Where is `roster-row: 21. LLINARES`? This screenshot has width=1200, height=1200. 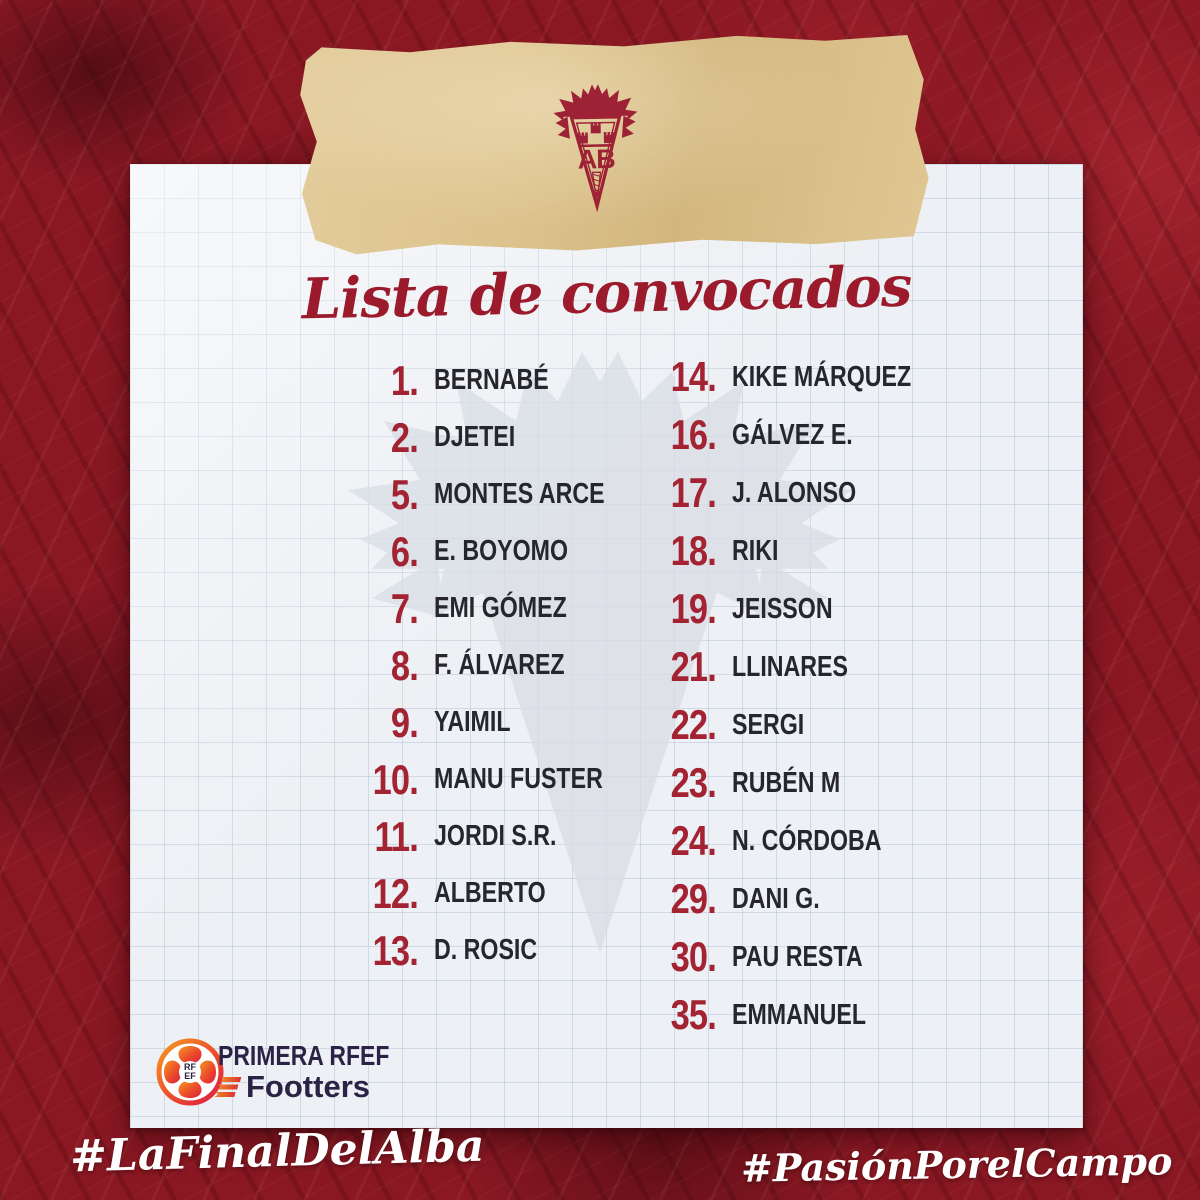
roster-row: 21. LLINARES is located at coordinates (772, 667).